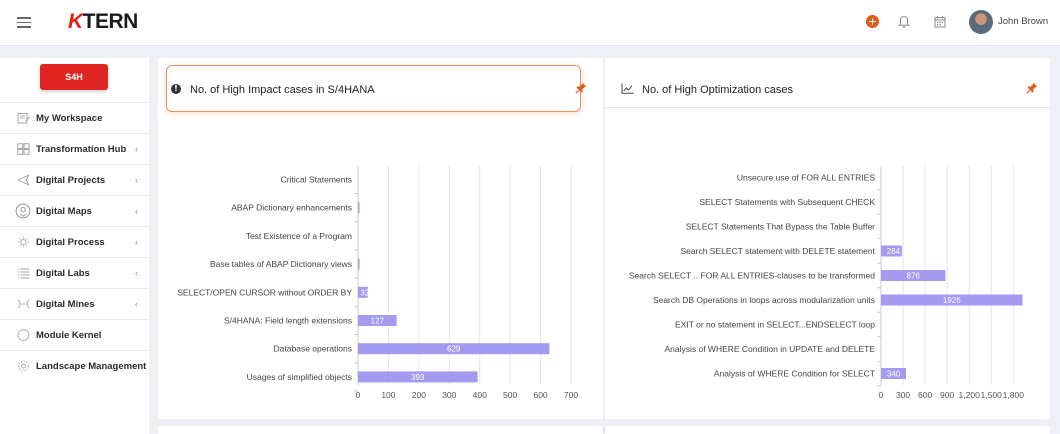 This screenshot has height=434, width=1060. What do you see at coordinates (63, 273) in the screenshot?
I see `sidebar-item-label: Digital Labs` at bounding box center [63, 273].